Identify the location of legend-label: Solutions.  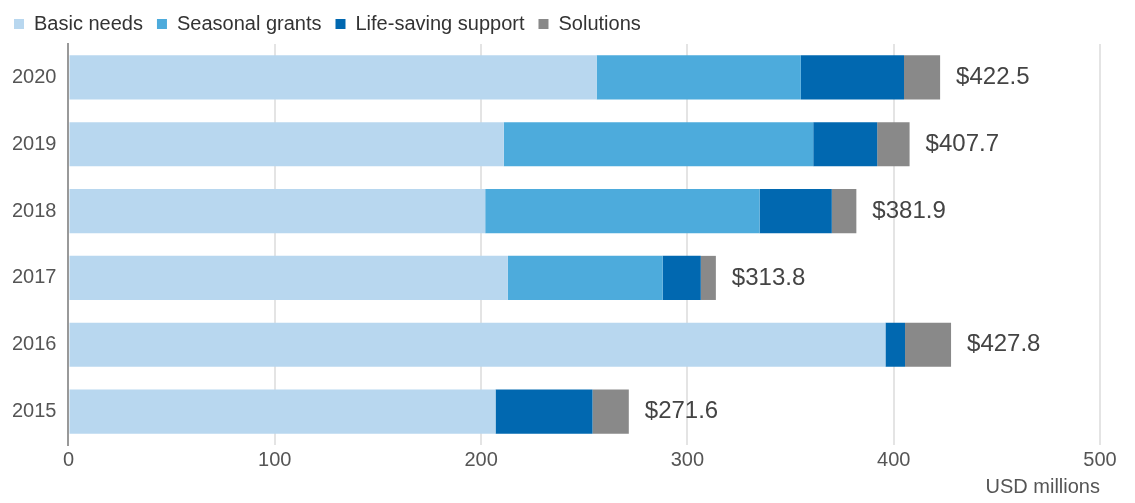
(599, 22).